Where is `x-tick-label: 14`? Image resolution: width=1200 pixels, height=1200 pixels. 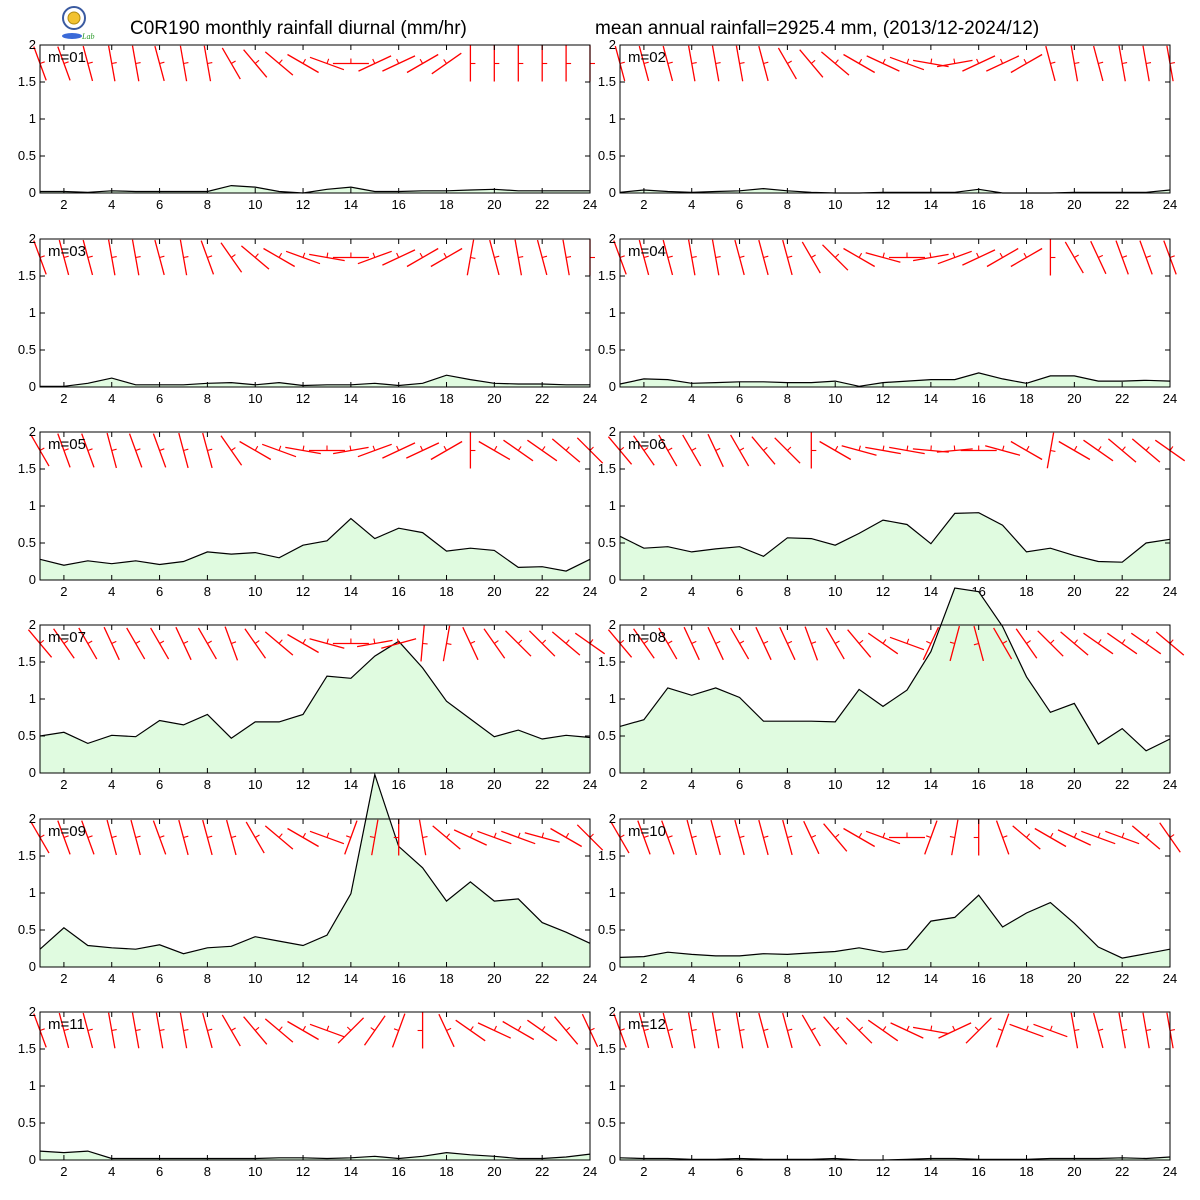 x-tick-label: 14 is located at coordinates (351, 1171).